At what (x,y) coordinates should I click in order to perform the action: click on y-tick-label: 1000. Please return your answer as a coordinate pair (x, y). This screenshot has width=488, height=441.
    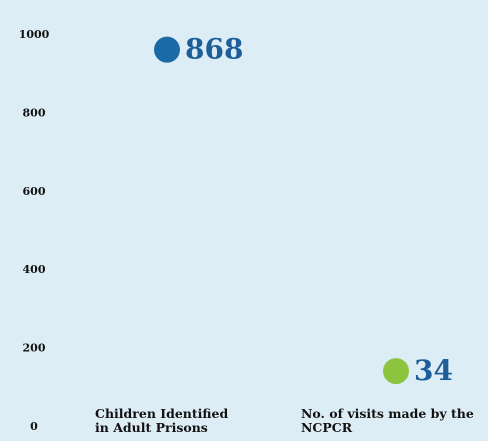
    Looking at the image, I should click on (34, 34).